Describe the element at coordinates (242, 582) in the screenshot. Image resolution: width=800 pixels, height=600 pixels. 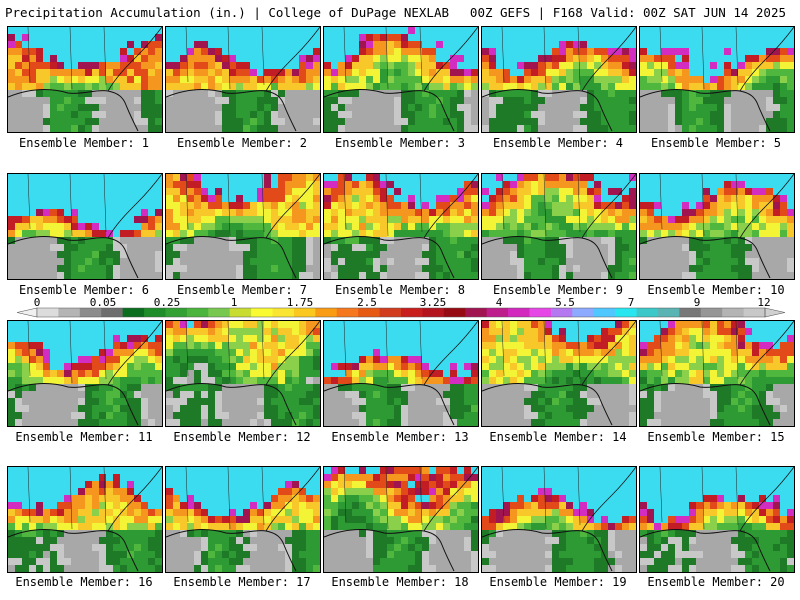
I see `ensemble-member-label: Ensemble Member: 17` at that location.